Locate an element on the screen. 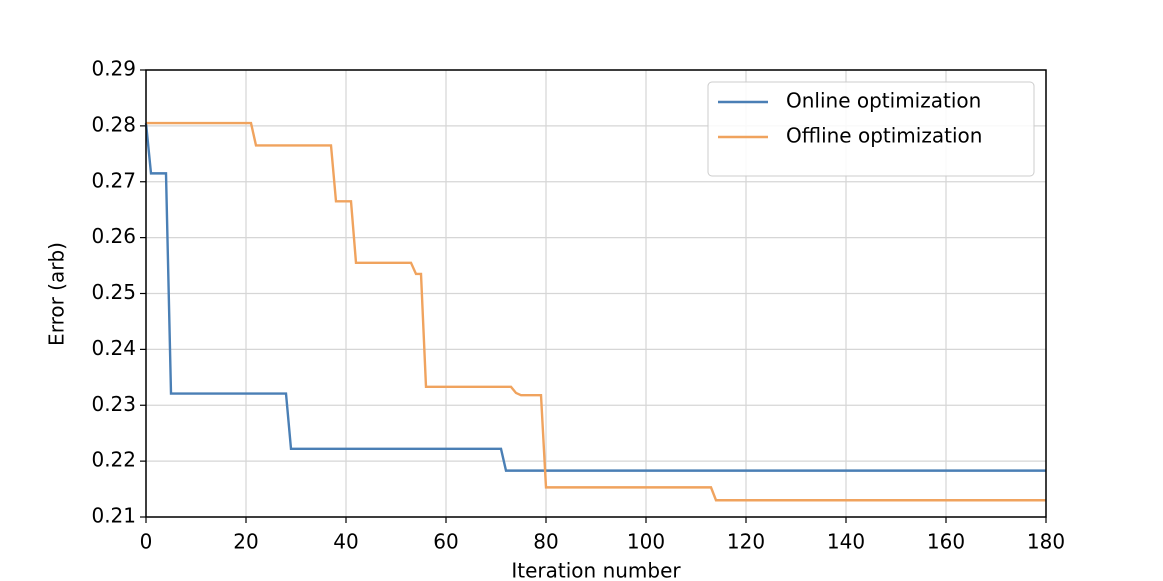 This screenshot has width=1163, height=581. x-tick-label: 140 is located at coordinates (846, 542).